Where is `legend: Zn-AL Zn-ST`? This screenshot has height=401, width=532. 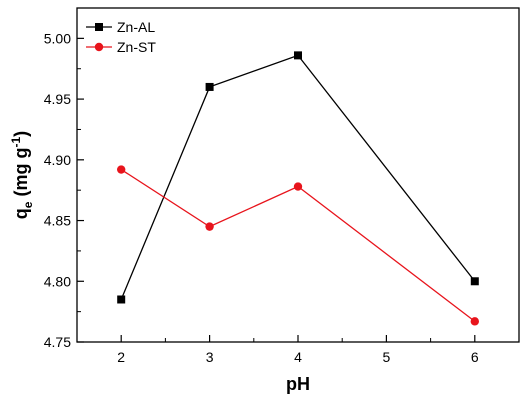
legend: Zn-AL Zn-ST is located at coordinates (121, 37).